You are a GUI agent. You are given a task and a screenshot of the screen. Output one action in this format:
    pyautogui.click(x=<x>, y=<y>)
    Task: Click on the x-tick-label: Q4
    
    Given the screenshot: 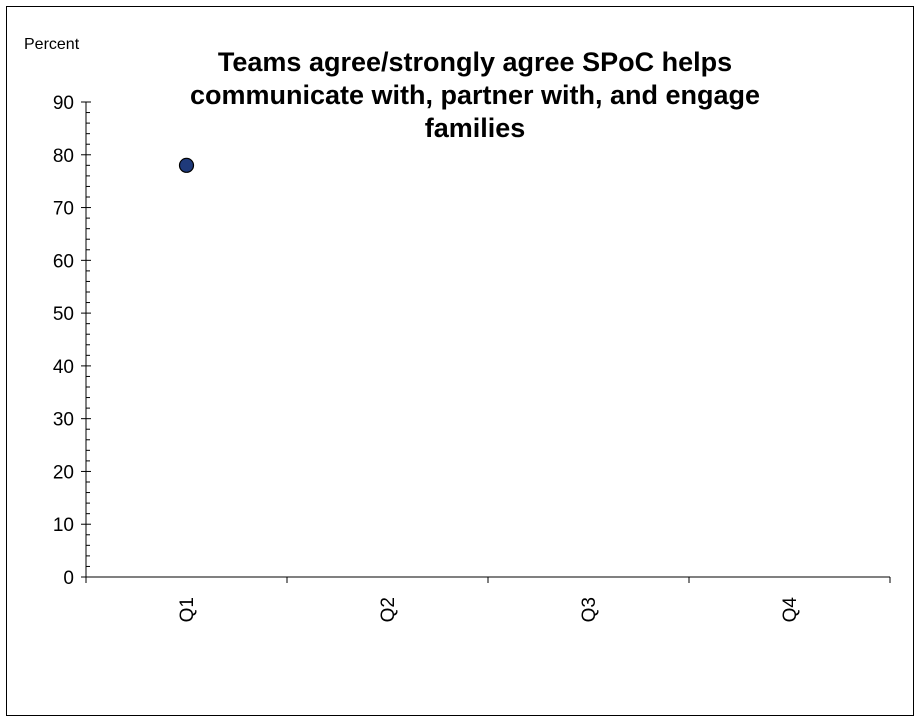 What is the action you would take?
    pyautogui.click(x=790, y=610)
    